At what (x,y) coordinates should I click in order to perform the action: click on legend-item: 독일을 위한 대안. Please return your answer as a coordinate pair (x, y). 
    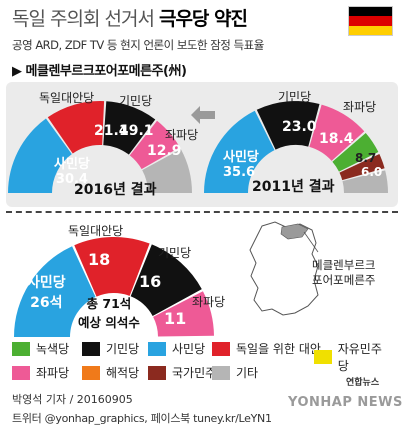
    Looking at the image, I should click on (266, 348).